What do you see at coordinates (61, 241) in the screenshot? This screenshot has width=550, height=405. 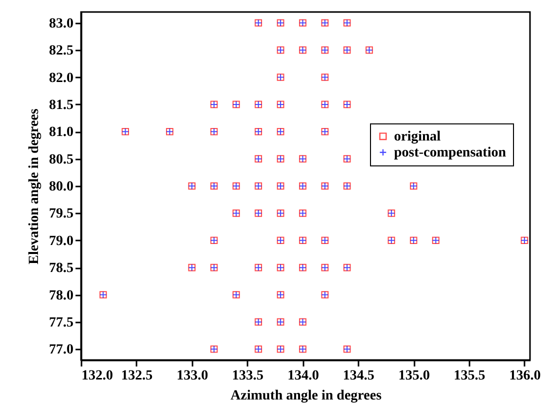 I see `y-tick-label: 79.0` at bounding box center [61, 241].